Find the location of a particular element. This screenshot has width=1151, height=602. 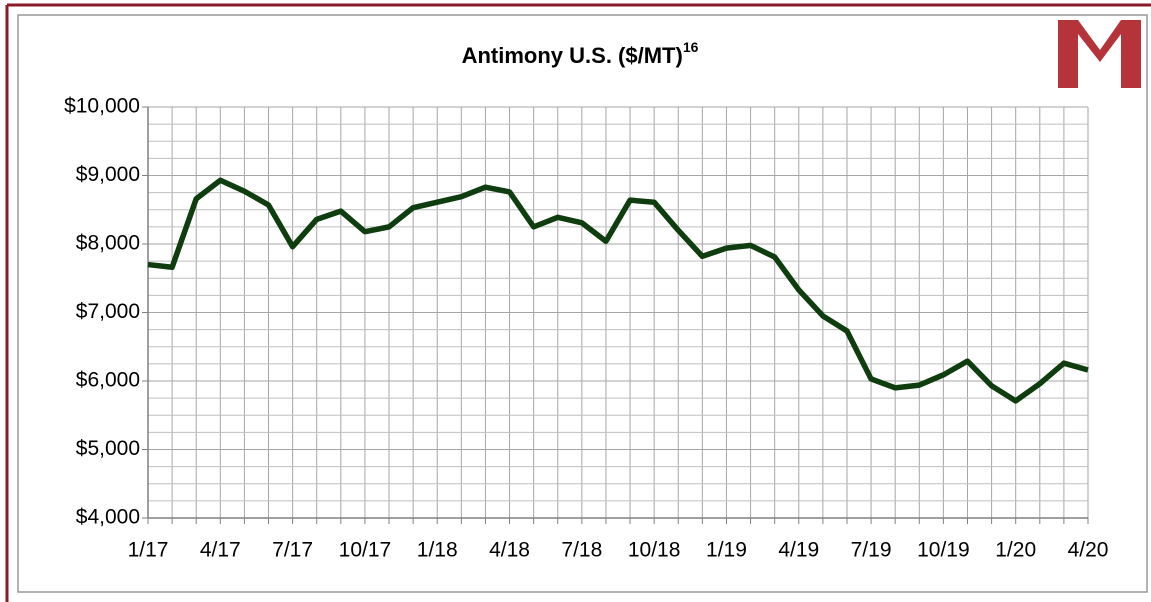

title-superscript: 16 is located at coordinates (691, 47).